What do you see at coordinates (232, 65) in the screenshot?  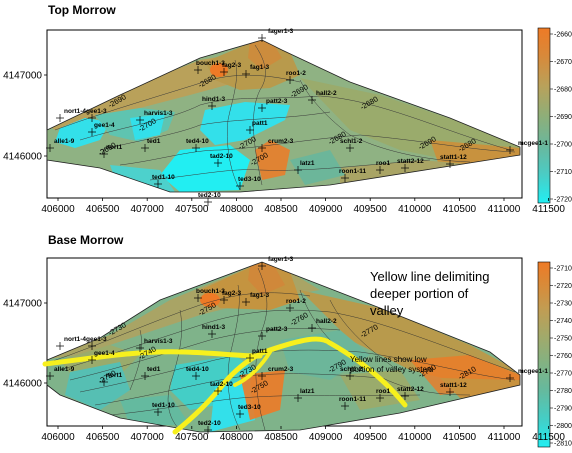 I see `well-label: fag2-3` at bounding box center [232, 65].